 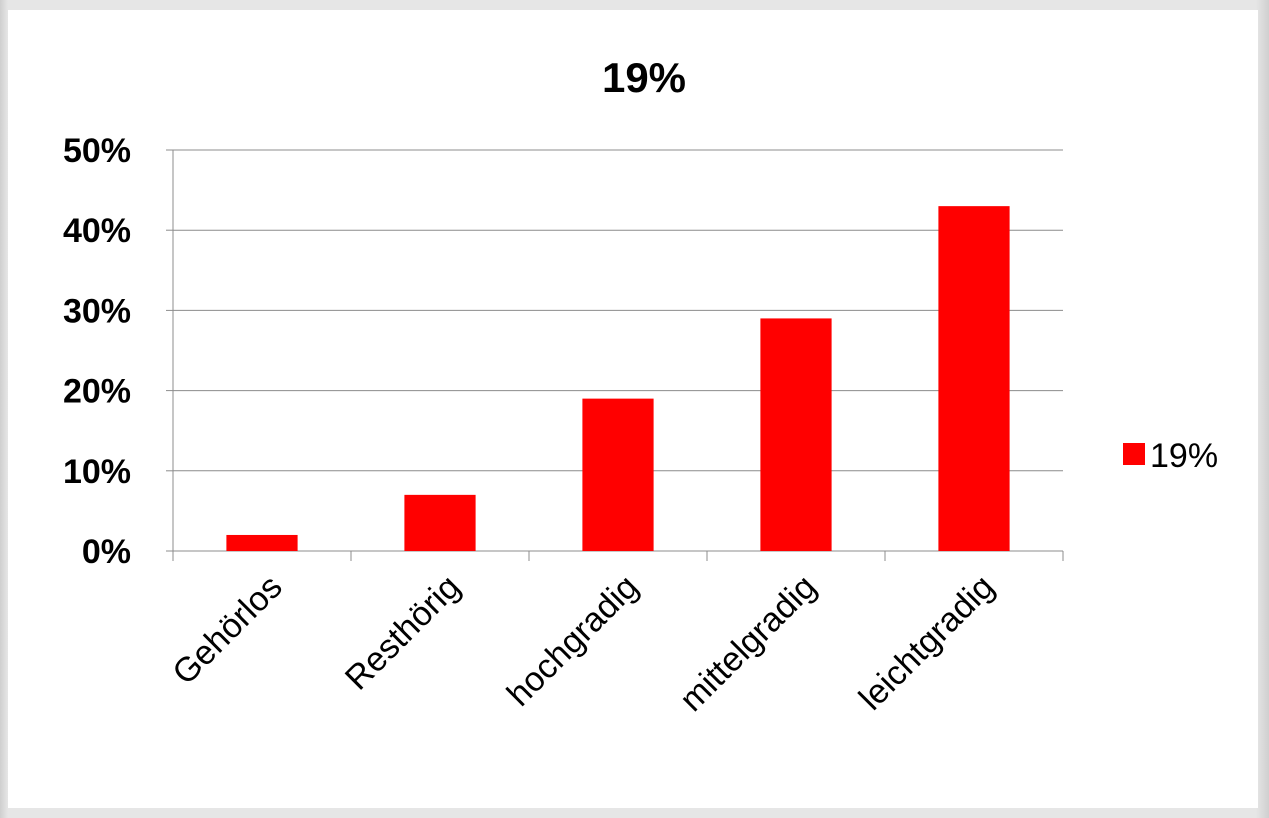 I want to click on x-tick-label: Resthörig, so click(x=403, y=633).